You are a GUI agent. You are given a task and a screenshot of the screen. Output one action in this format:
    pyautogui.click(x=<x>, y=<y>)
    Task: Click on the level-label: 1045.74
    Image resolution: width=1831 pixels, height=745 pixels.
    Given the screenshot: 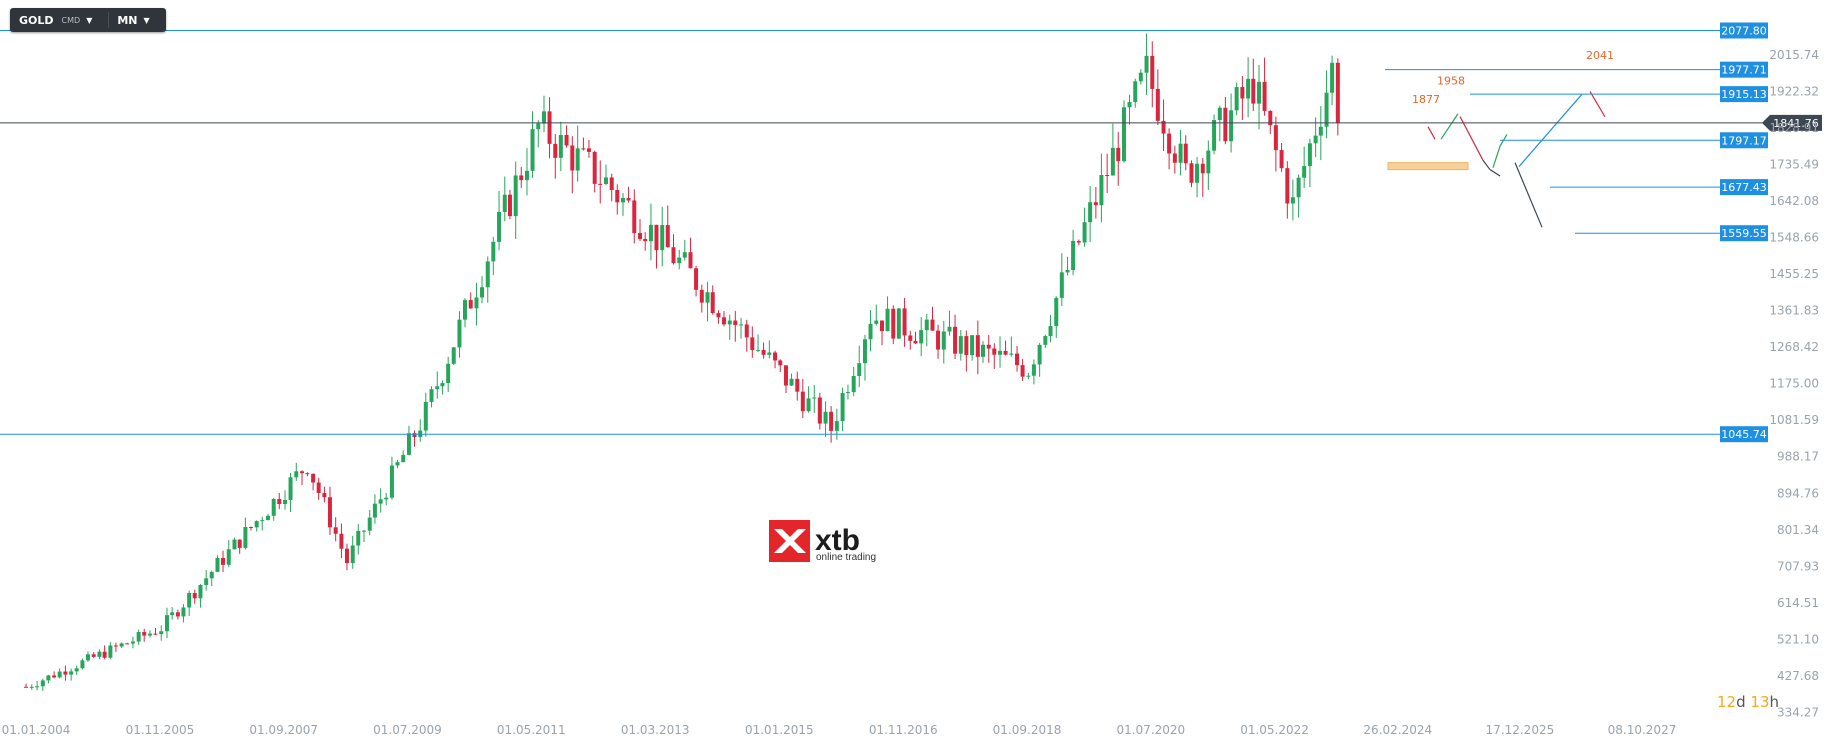 What is the action you would take?
    pyautogui.click(x=1744, y=434)
    